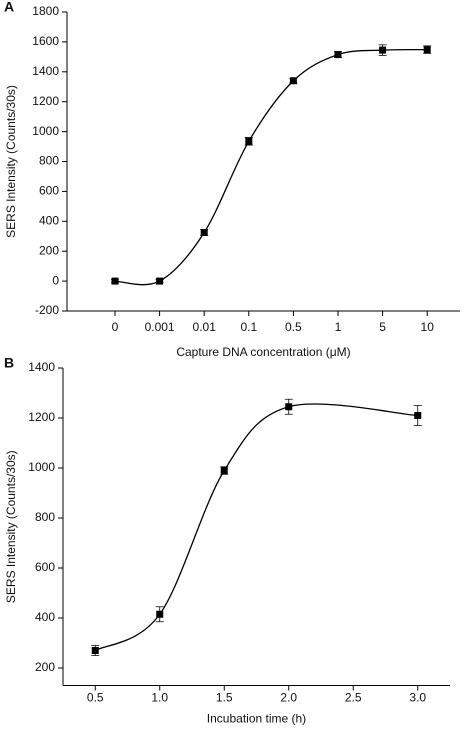  What do you see at coordinates (205, 327) in the screenshot?
I see `x-tick-label: 0.01` at bounding box center [205, 327].